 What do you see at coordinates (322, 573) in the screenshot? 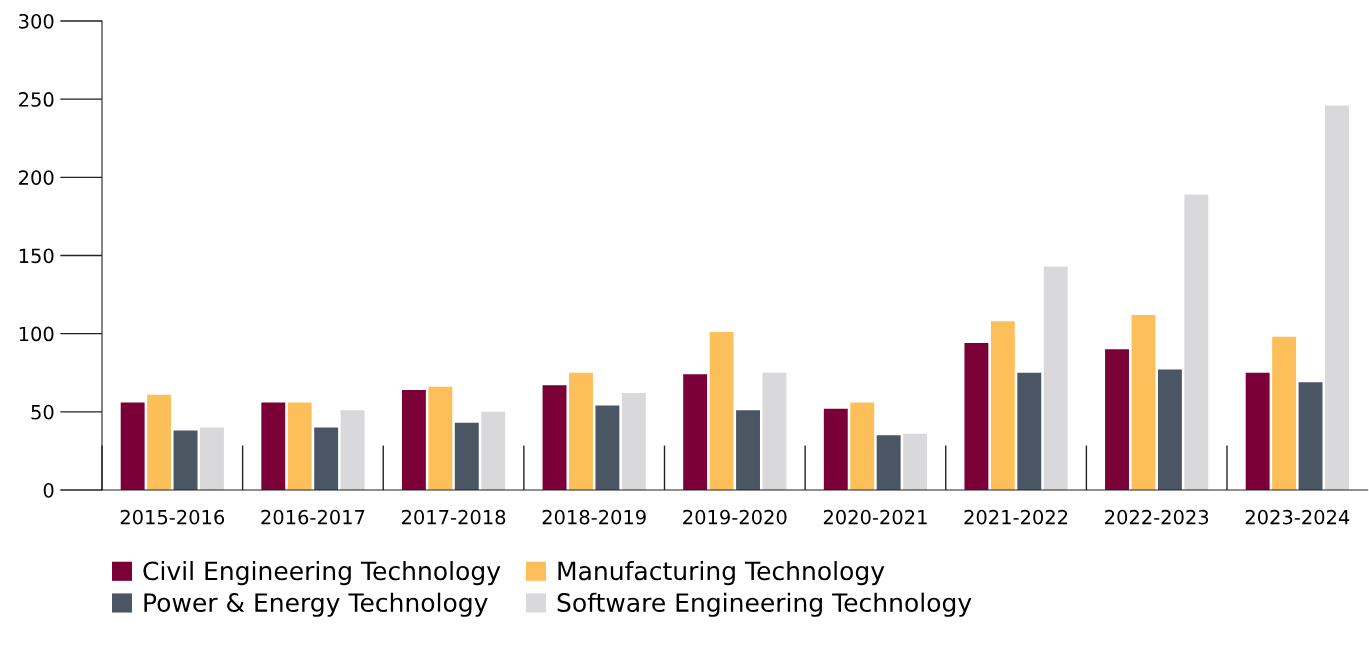
I see `legend-label: Civil Engineering Technology` at bounding box center [322, 573].